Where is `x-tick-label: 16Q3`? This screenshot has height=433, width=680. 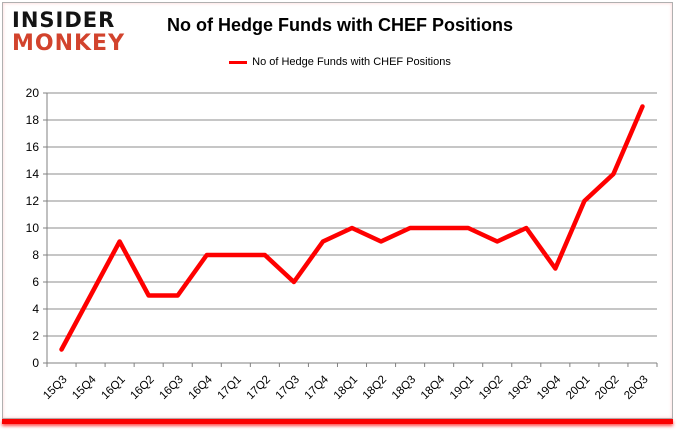
x-tick-label: 16Q3 is located at coordinates (171, 388).